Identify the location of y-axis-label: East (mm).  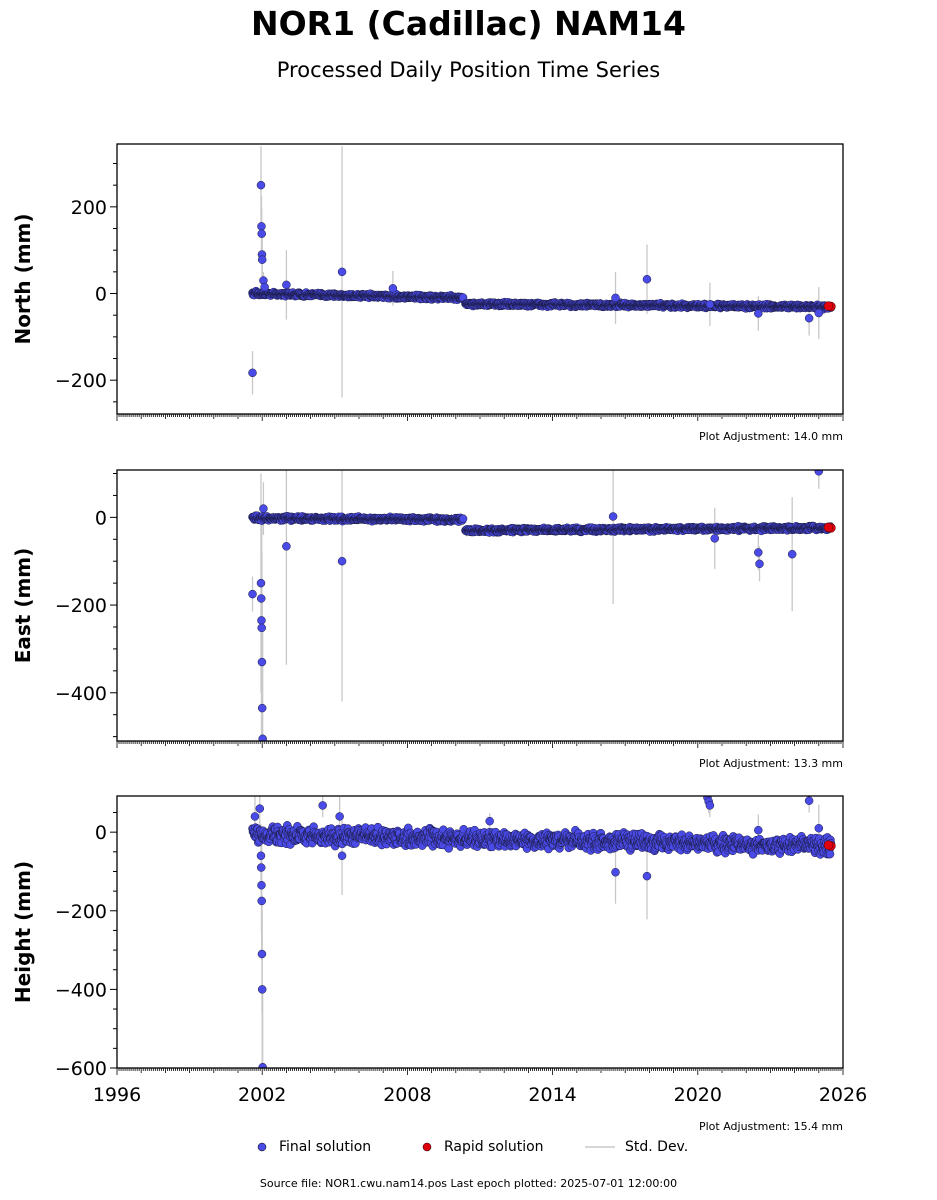
(23, 606).